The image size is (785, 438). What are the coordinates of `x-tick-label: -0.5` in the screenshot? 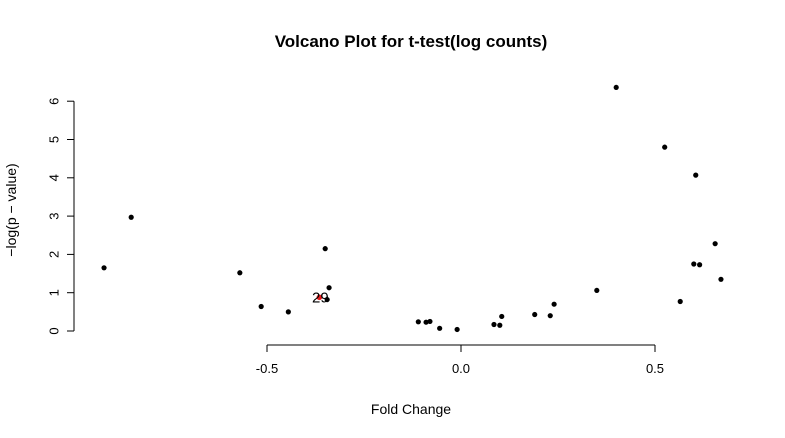 It's located at (267, 368).